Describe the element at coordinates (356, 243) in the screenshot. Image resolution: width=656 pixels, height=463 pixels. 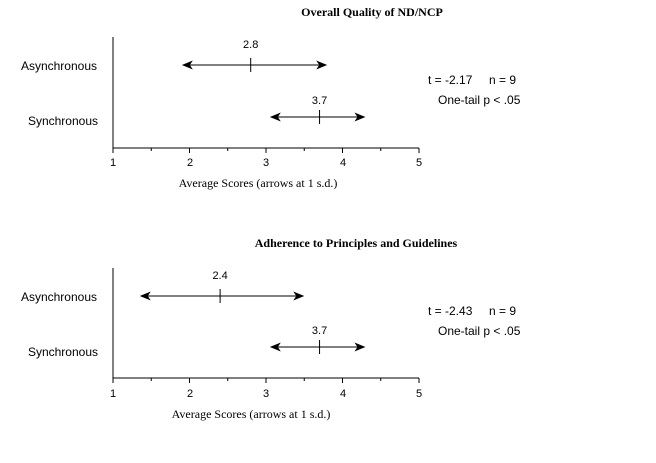
I see `chart-title: Adherence to Principles and Guidelines` at that location.